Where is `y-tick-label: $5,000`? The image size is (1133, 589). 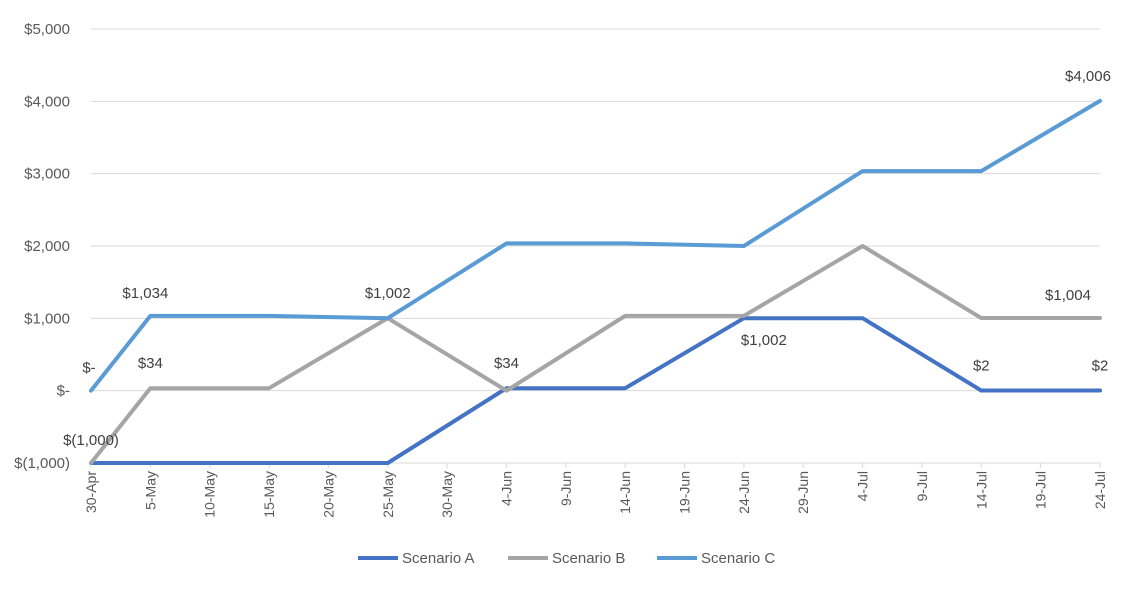
y-tick-label: $5,000 is located at coordinates (47, 29).